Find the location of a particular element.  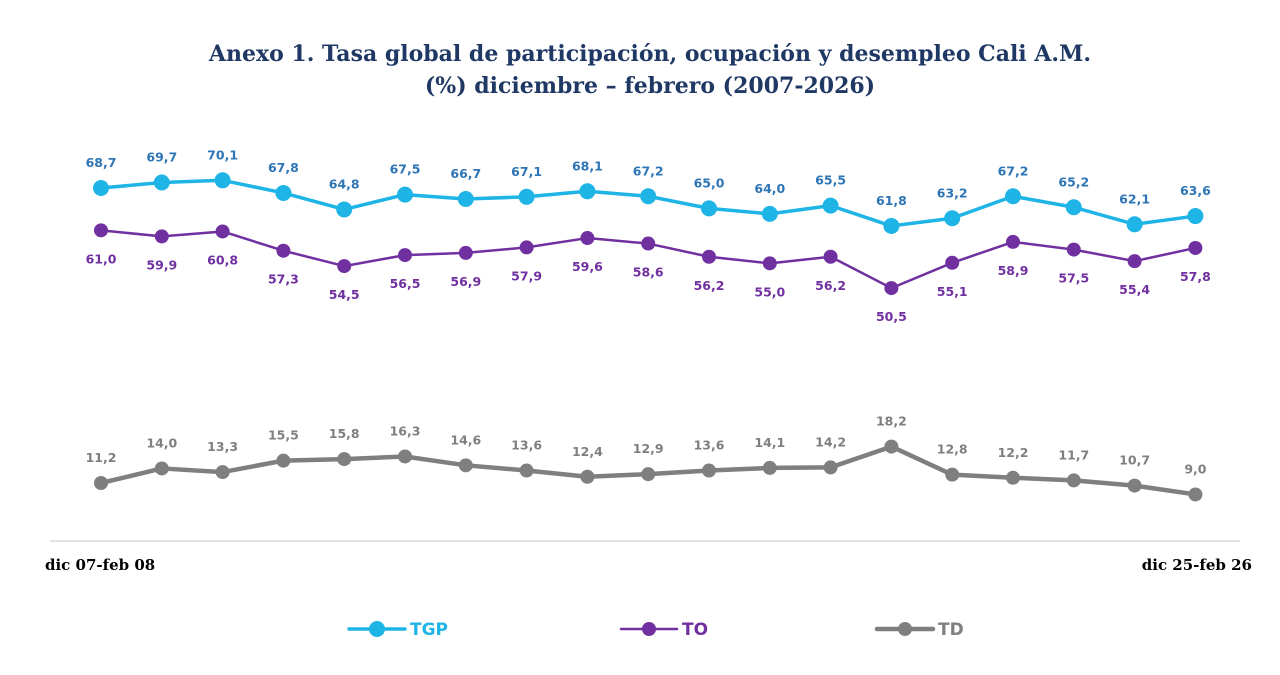

legend-label-to: TO is located at coordinates (695, 630).